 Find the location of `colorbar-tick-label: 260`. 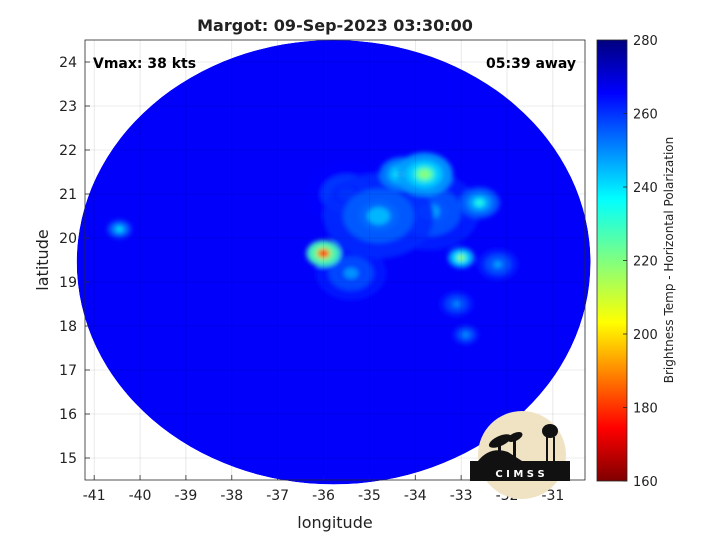

colorbar-tick-label: 260 is located at coordinates (645, 115).